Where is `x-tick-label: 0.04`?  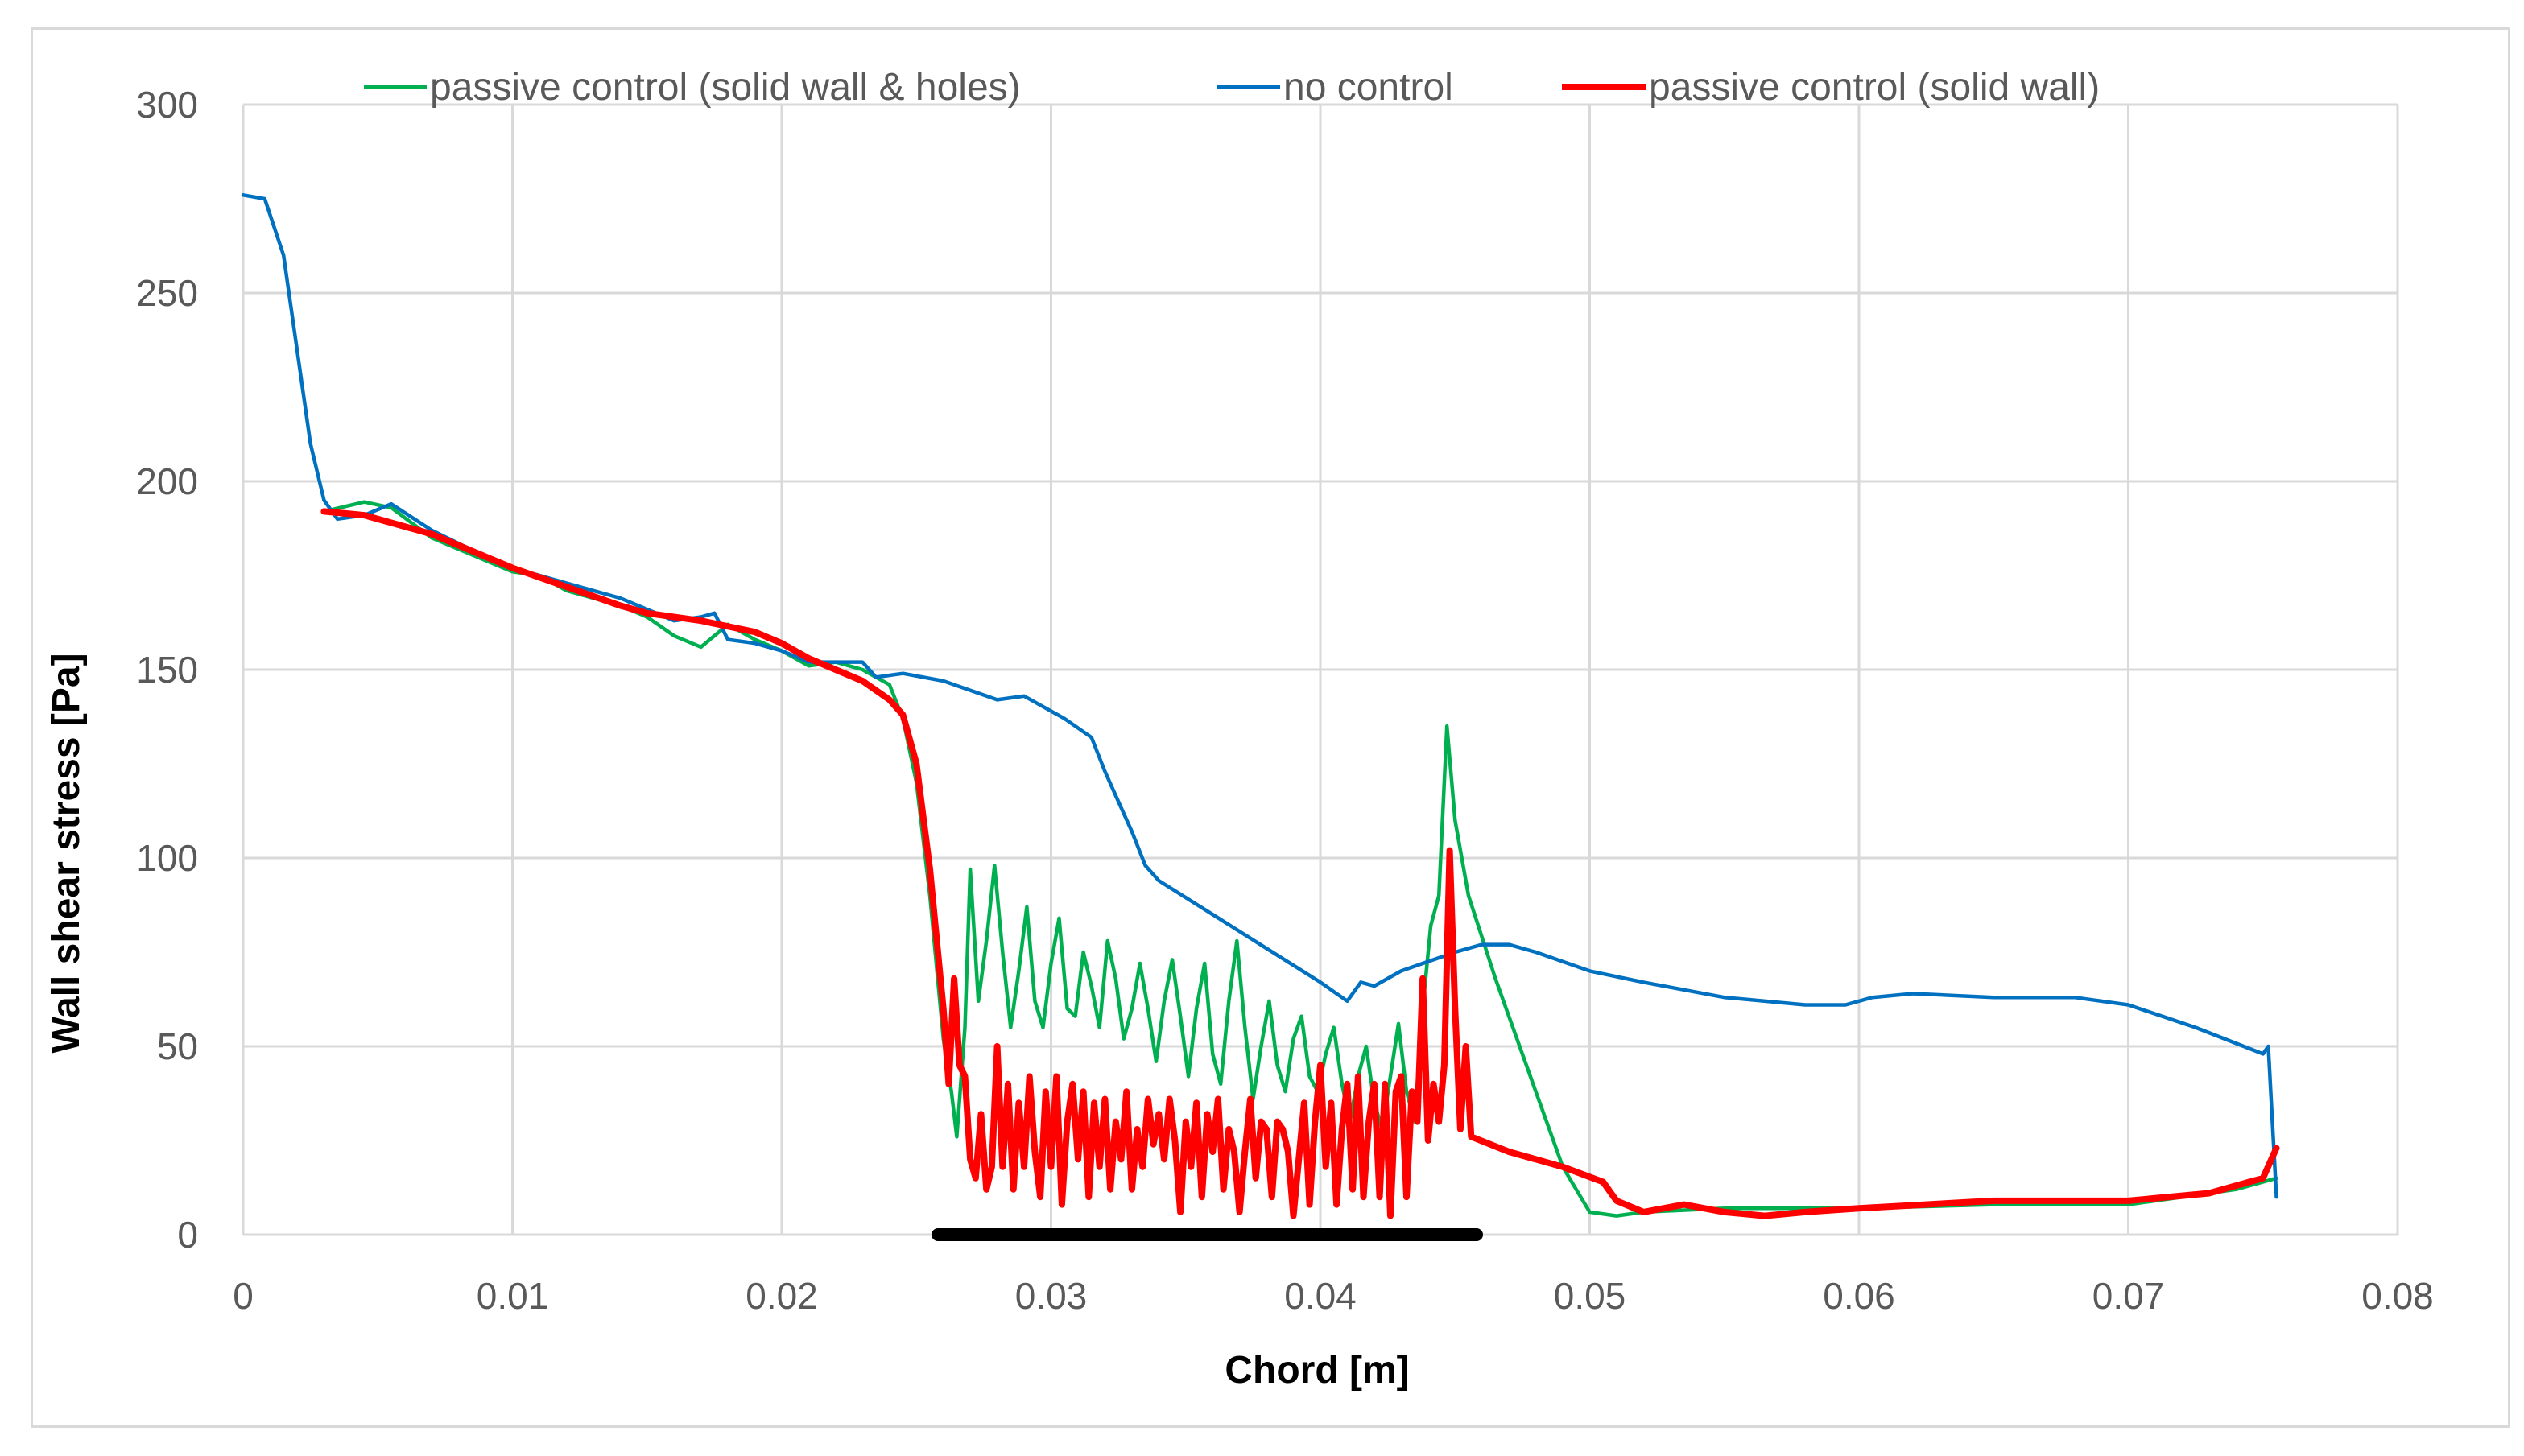
x-tick-label: 0.04 is located at coordinates (1320, 1296).